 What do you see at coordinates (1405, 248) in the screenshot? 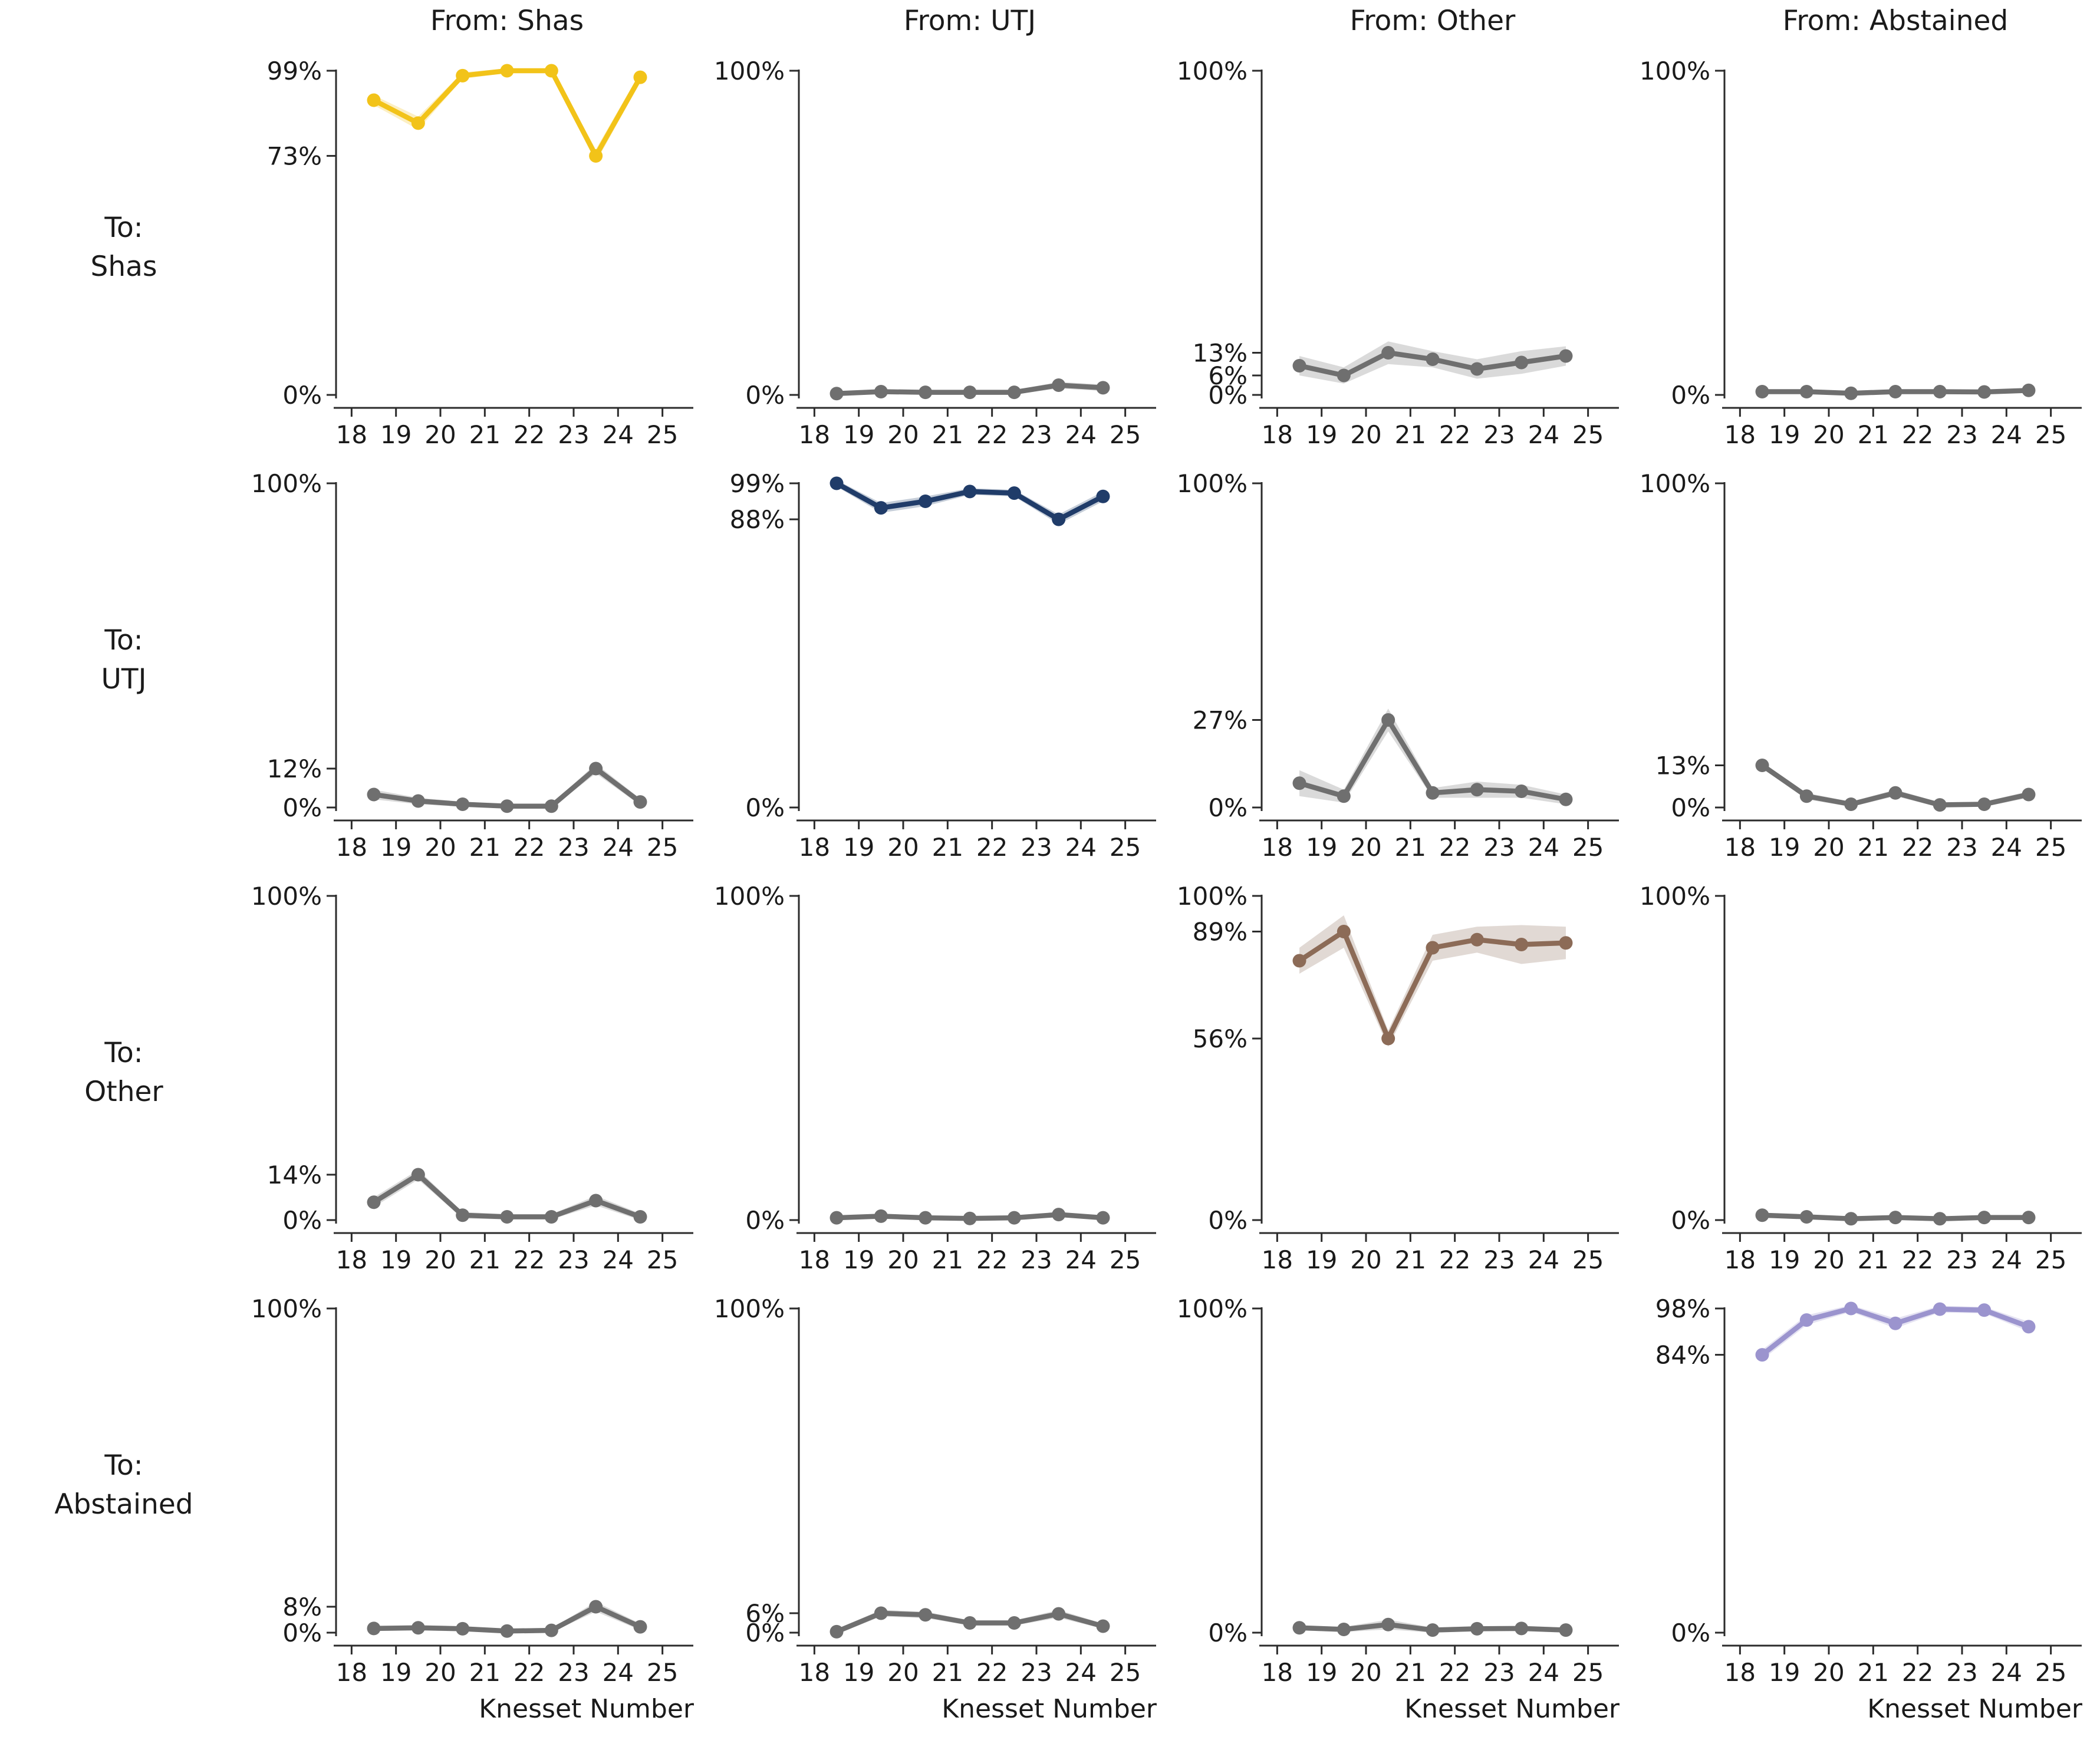
I see `panel-from-other-to-shas: 100% 13% 6% 0% 18 19 20 21 22 23 24 25` at bounding box center [1405, 248].